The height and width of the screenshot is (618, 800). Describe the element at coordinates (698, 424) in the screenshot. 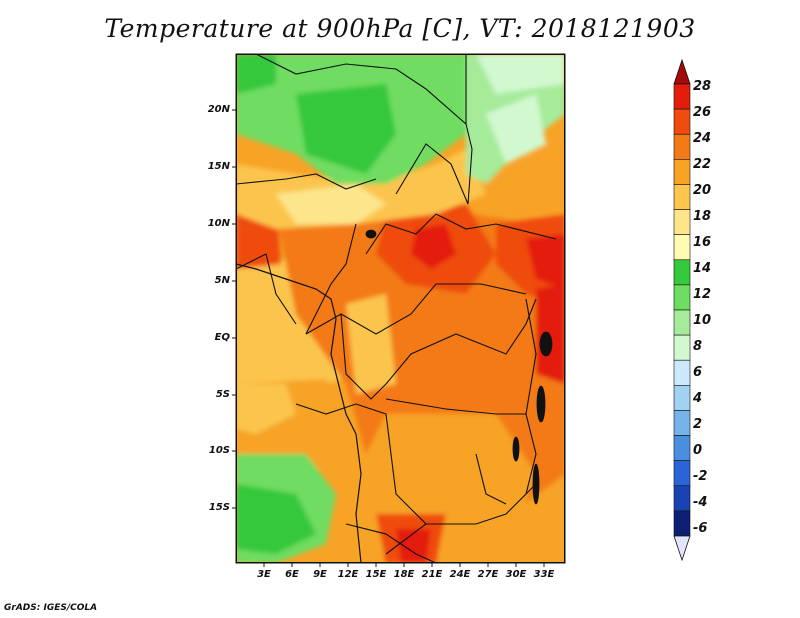

I see `colorbar-label-2: 2` at that location.